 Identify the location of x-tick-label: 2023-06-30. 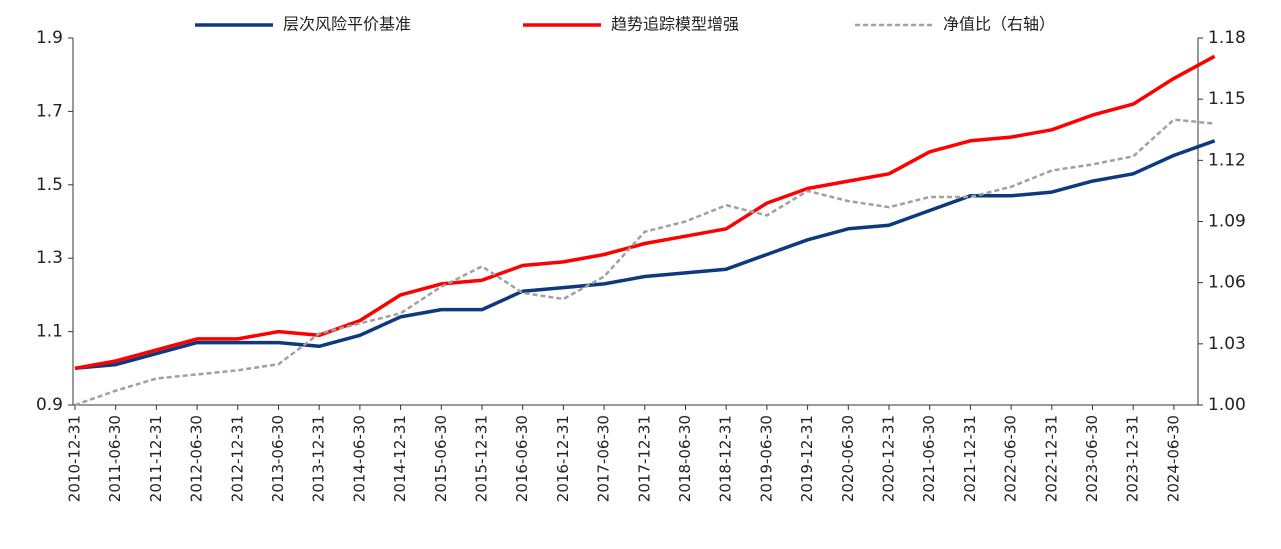
(1092, 458).